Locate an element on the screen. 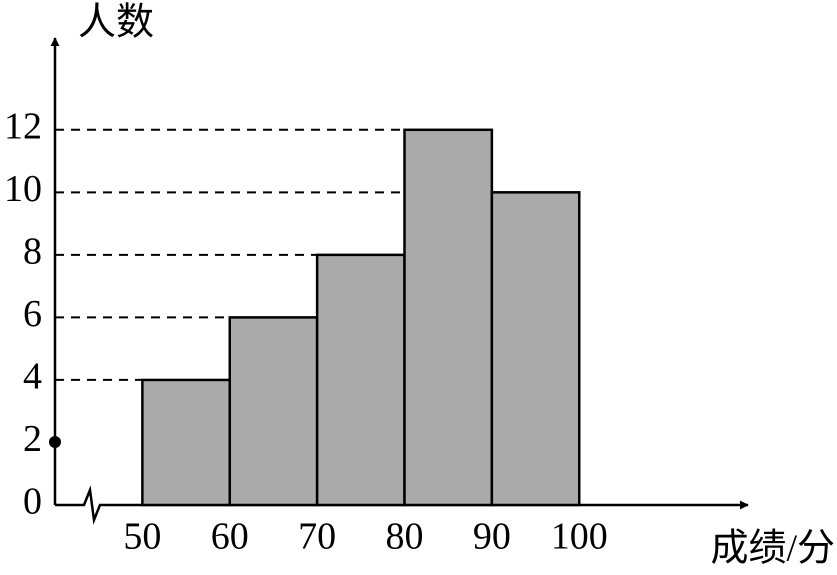 The width and height of the screenshot is (837, 575). y-tick-label: 8 is located at coordinates (32, 252).